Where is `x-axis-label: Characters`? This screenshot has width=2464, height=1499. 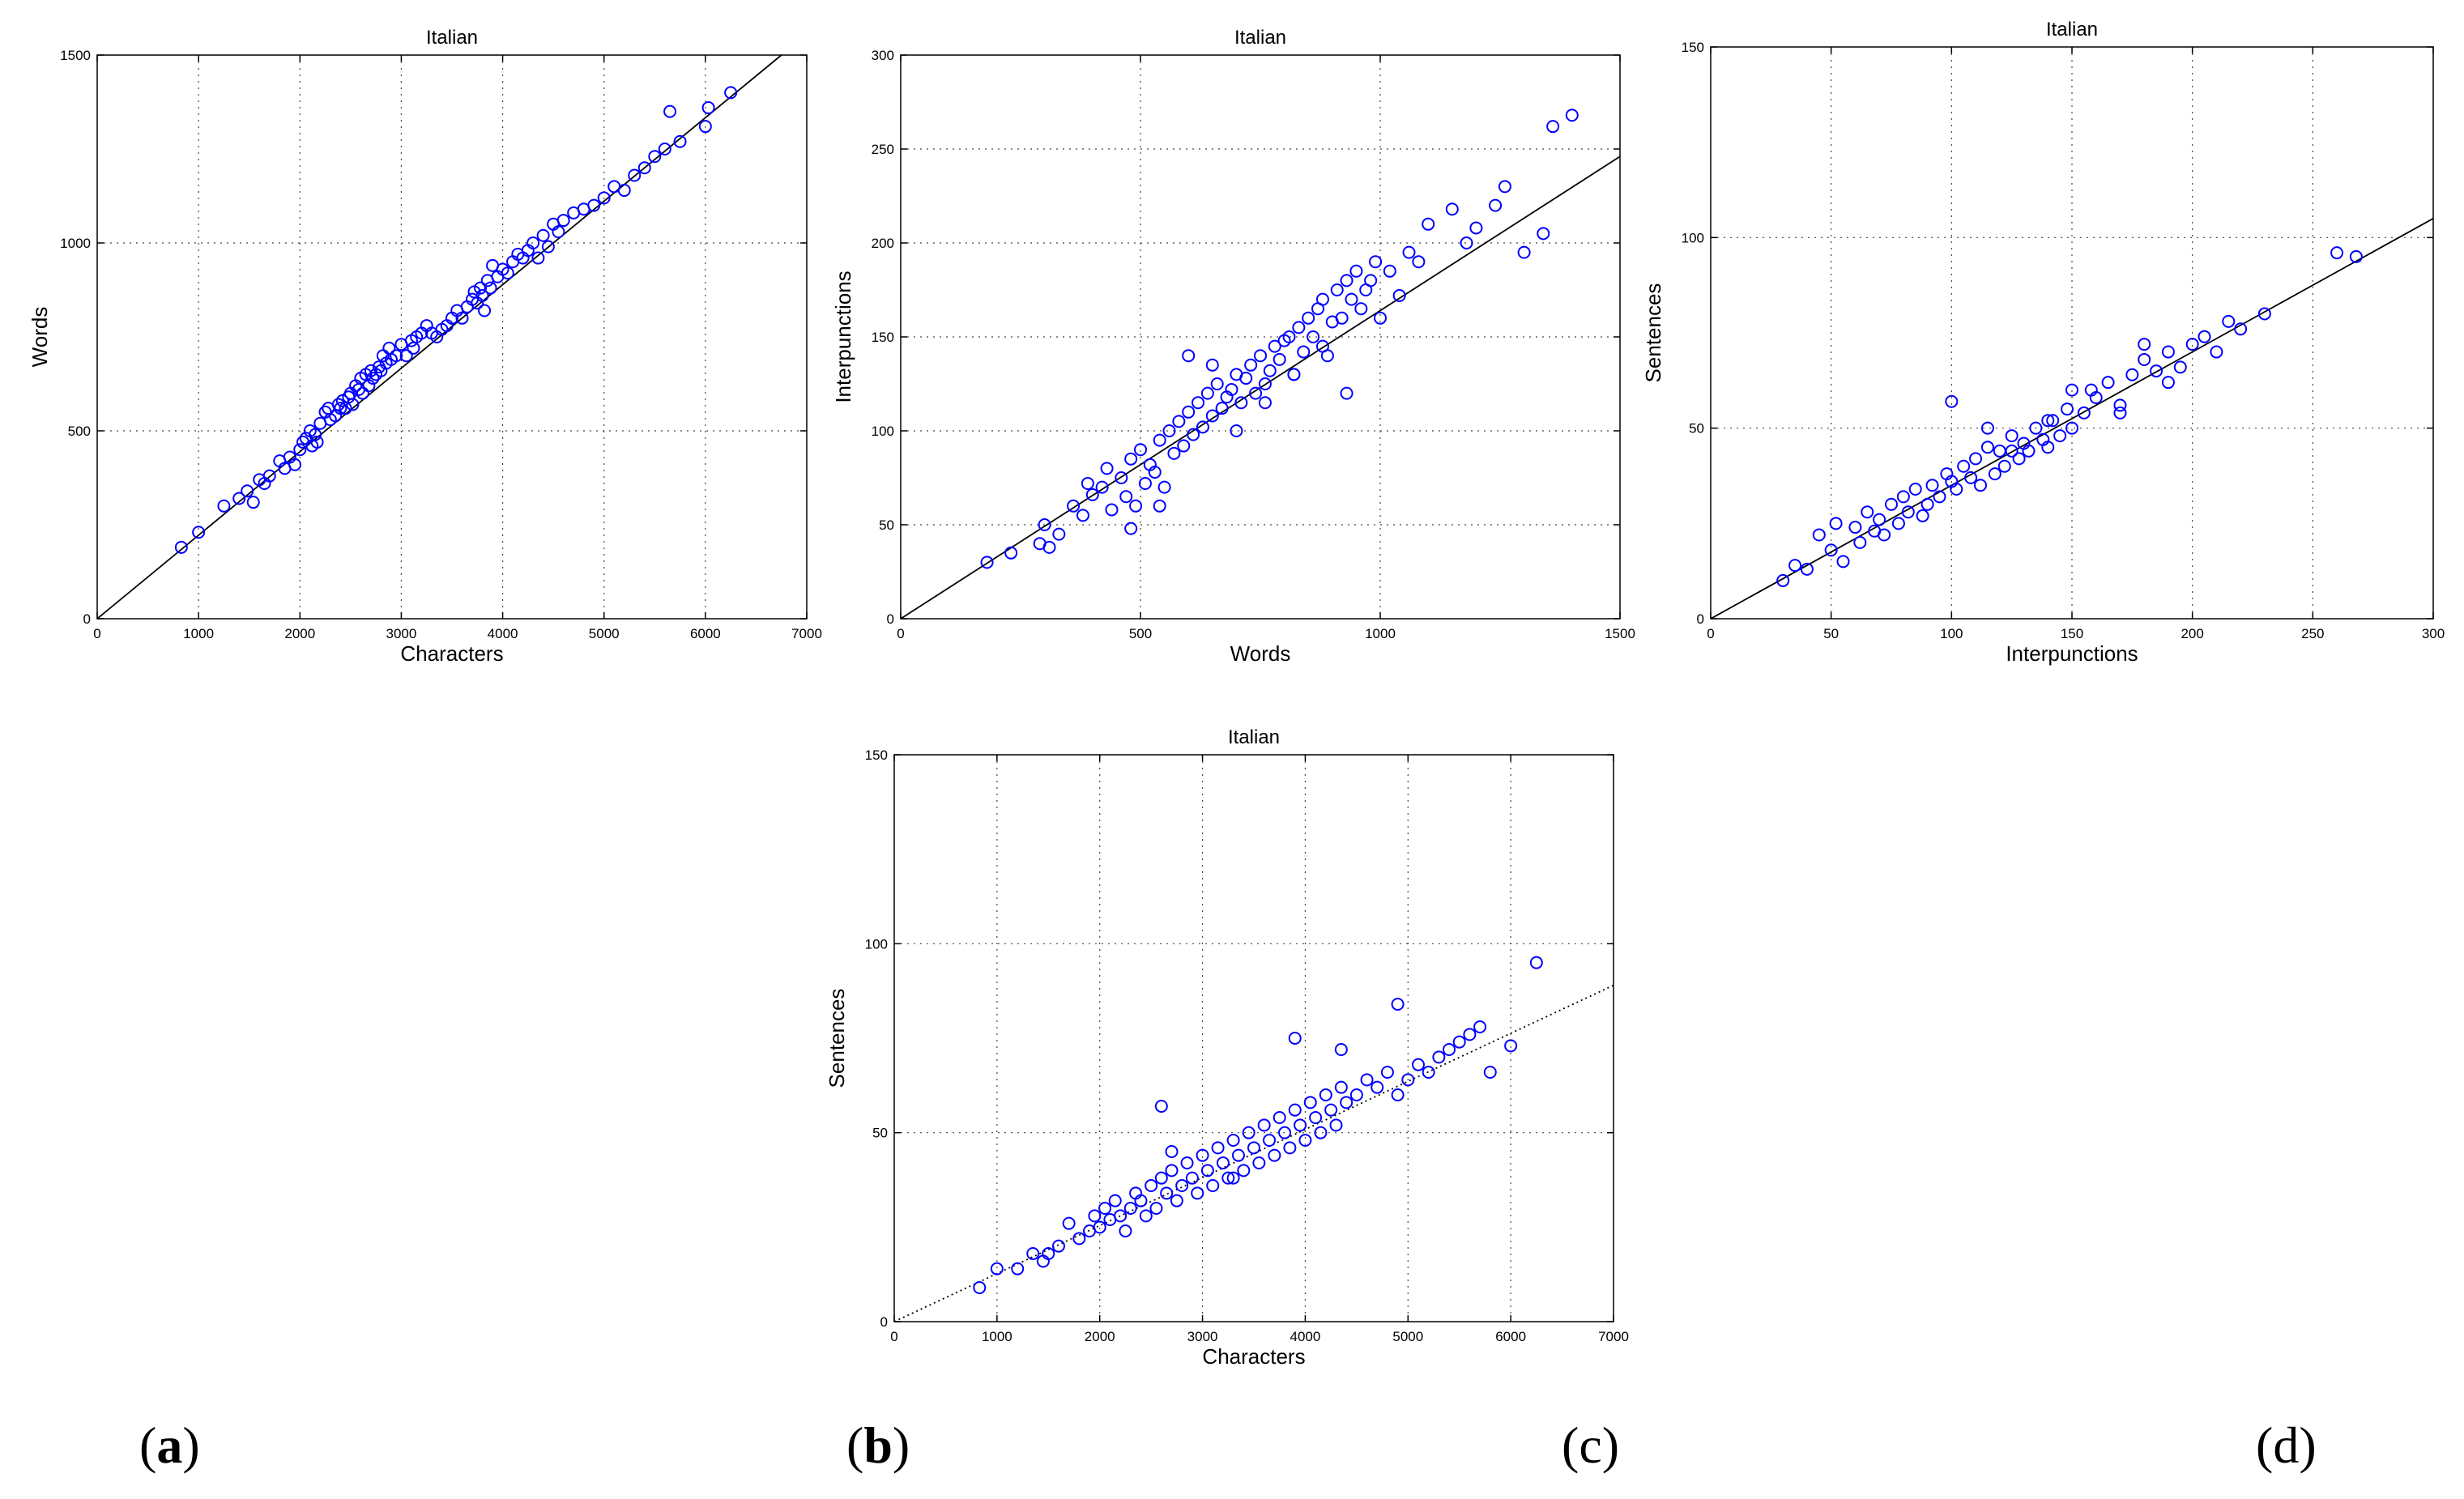 x-axis-label: Characters is located at coordinates (451, 653).